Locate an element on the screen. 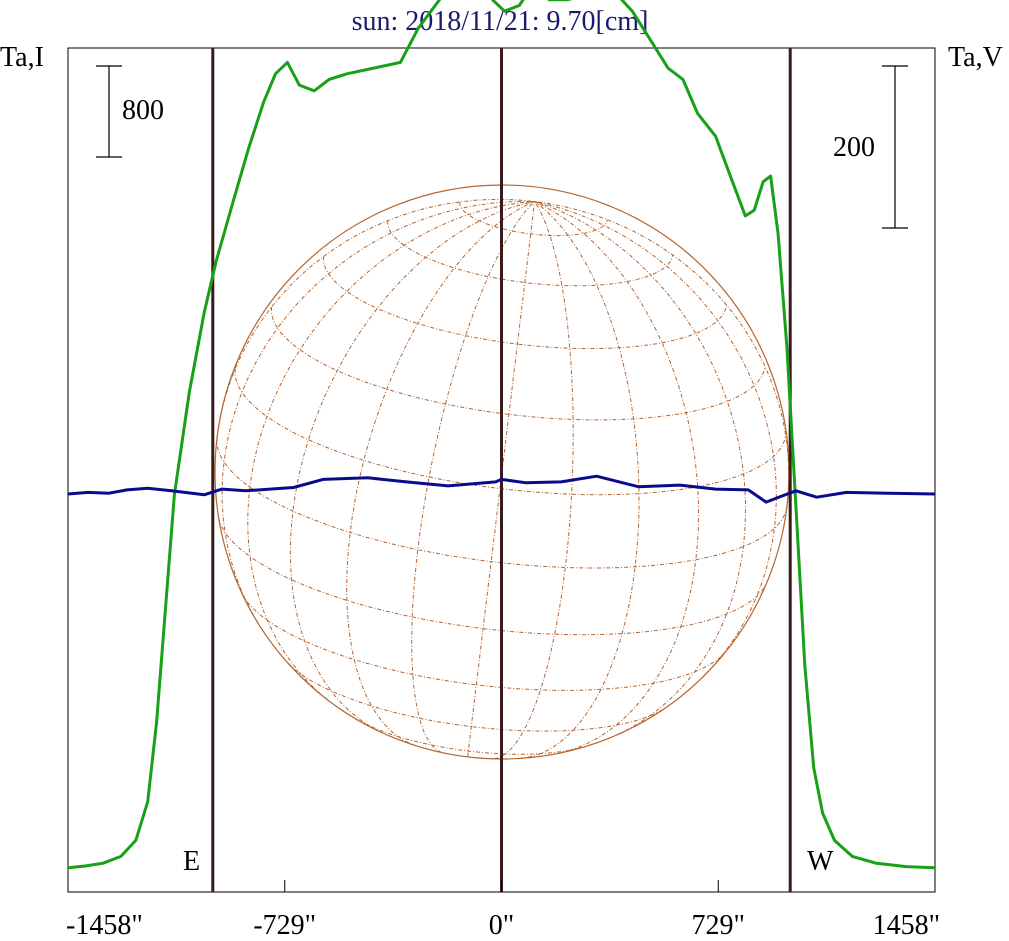  left-scale-value: 800 is located at coordinates (143, 110).